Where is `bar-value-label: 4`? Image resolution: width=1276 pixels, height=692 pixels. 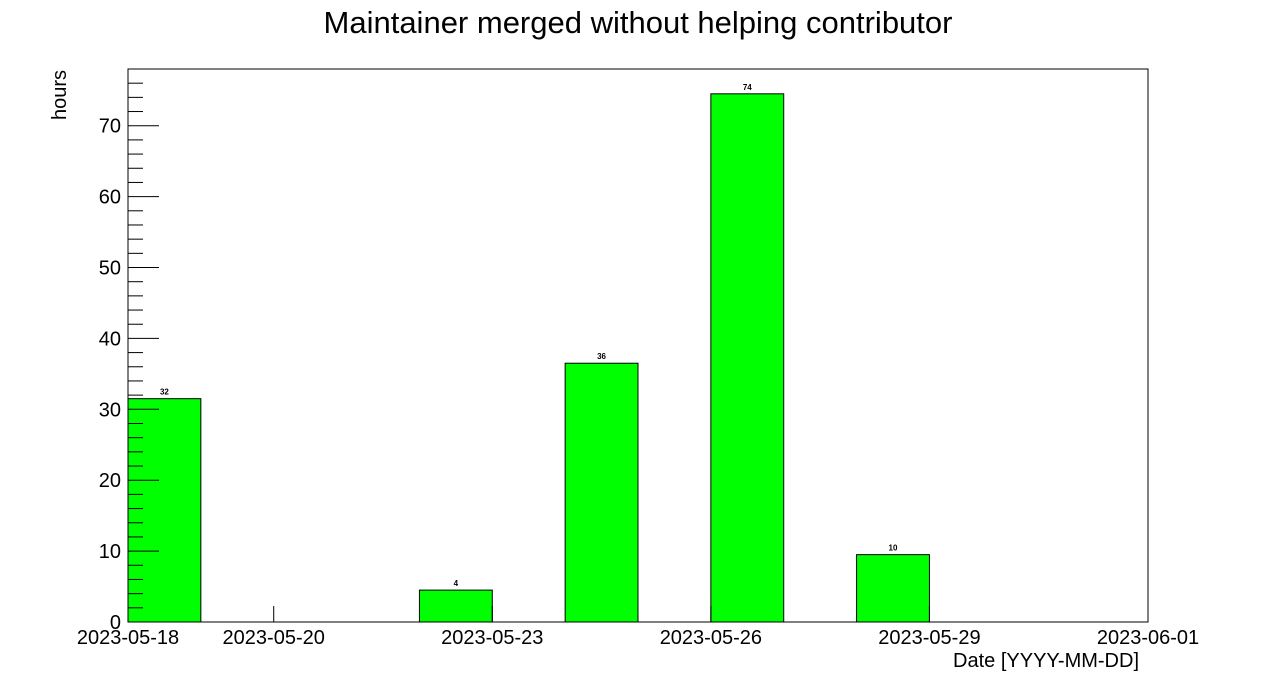 bar-value-label: 4 is located at coordinates (456, 583).